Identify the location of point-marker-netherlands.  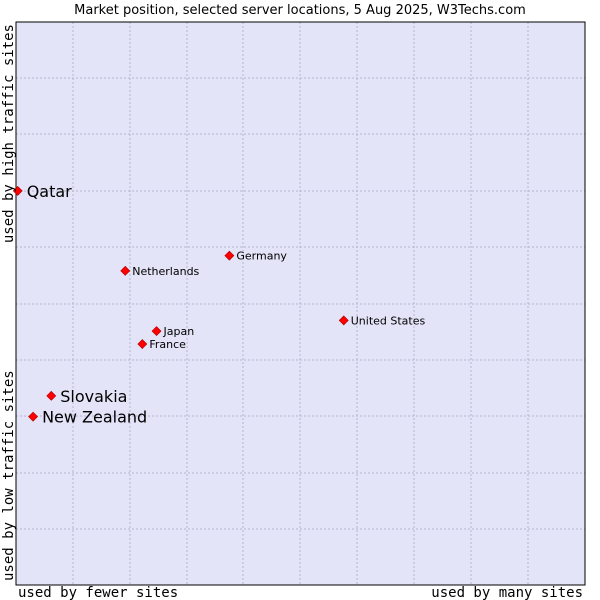
(125, 270).